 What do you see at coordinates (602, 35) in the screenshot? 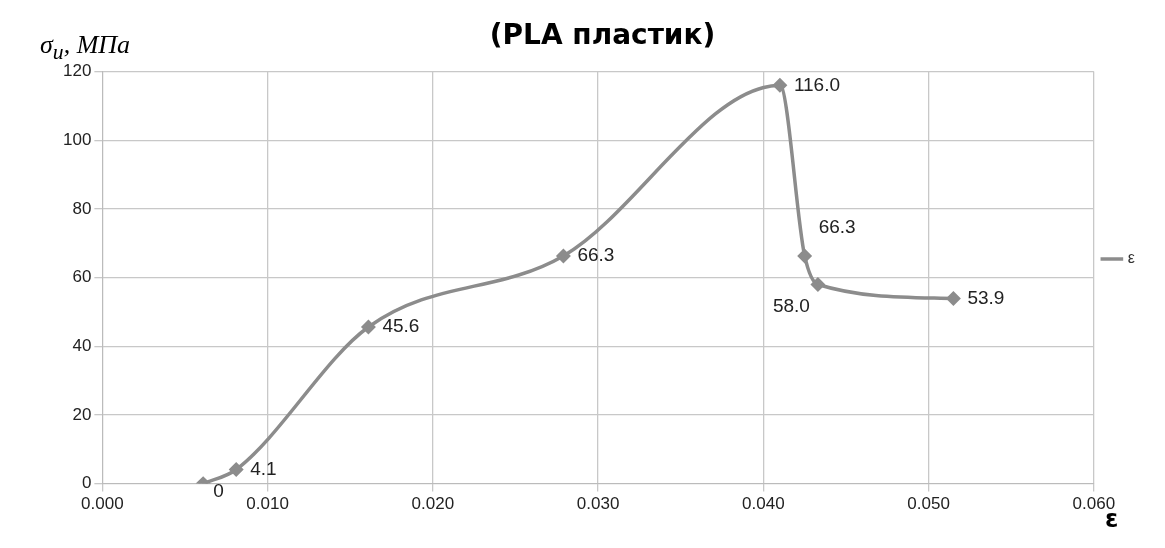
I see `chart-title: (PLA пластик)` at bounding box center [602, 35].